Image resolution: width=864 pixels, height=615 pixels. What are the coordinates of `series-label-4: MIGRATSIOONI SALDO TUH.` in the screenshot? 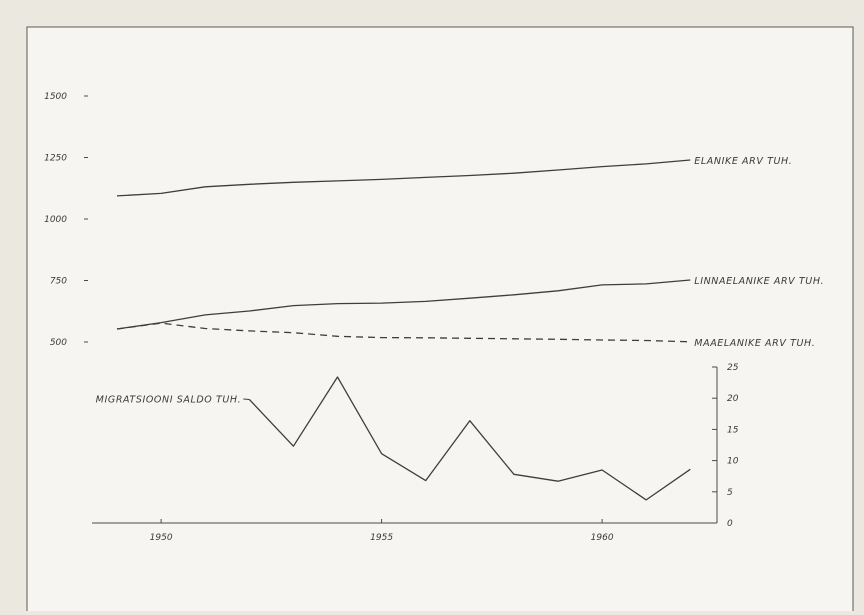 It's located at (169, 399).